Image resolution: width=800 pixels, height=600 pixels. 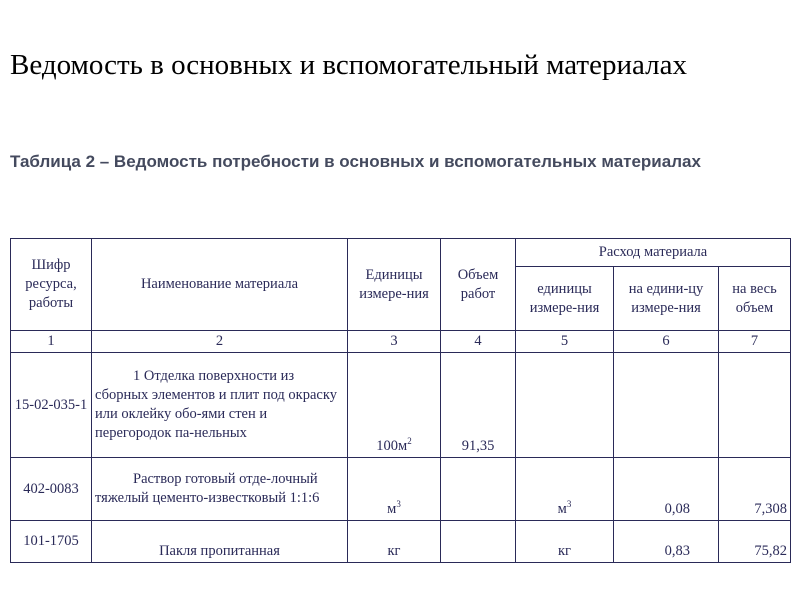 I want to click on cell-code: 402-0083, so click(x=51, y=489).